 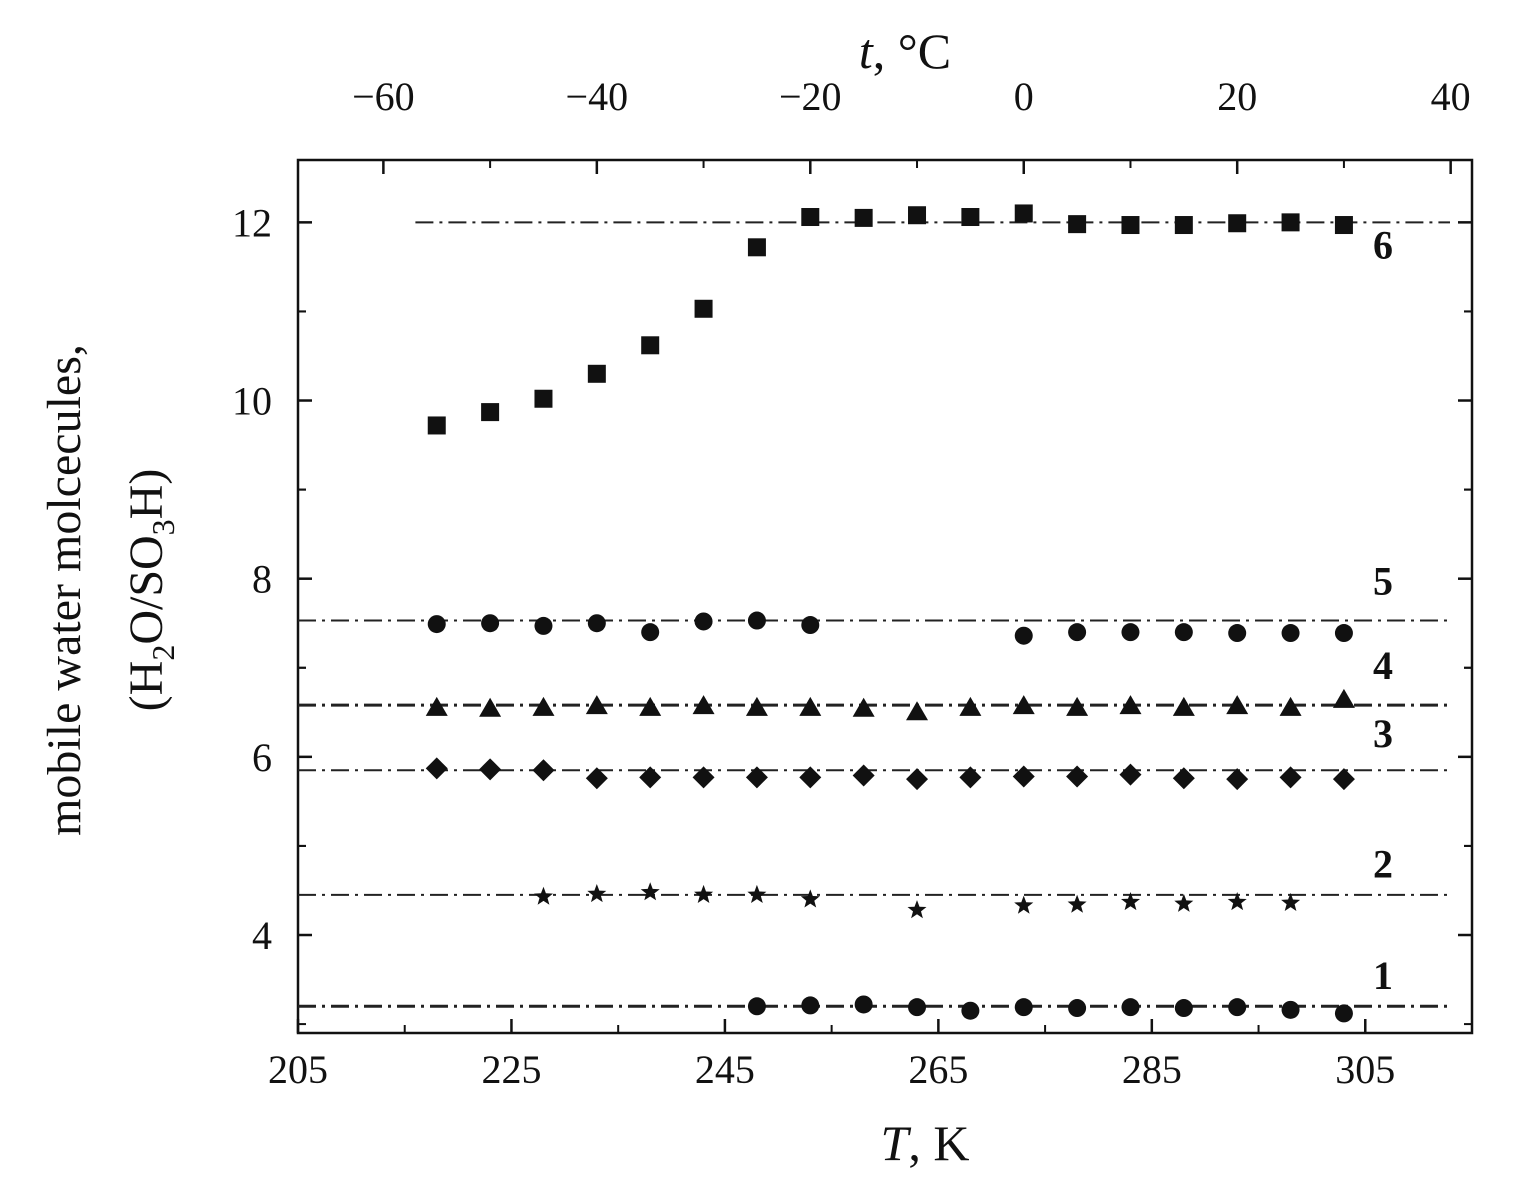 I want to click on x2-tick-label: 0, so click(x=1024, y=96).